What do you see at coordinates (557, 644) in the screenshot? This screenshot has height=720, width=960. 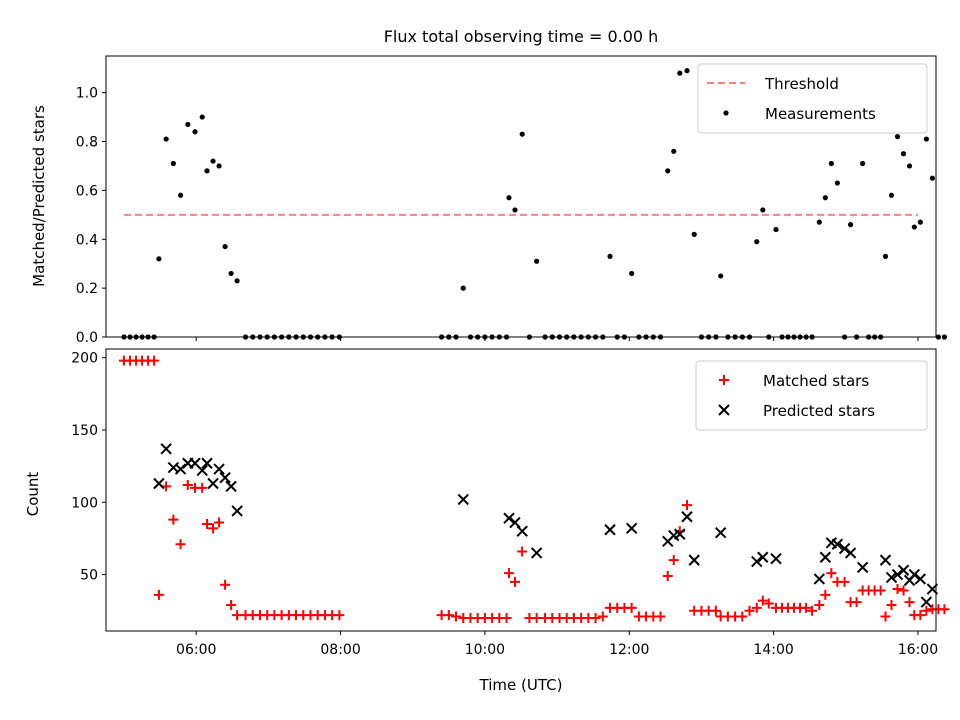 I see `bottom-x-ticks: 06:00 08:00 10:00 12:00 14:00 16:00` at bounding box center [557, 644].